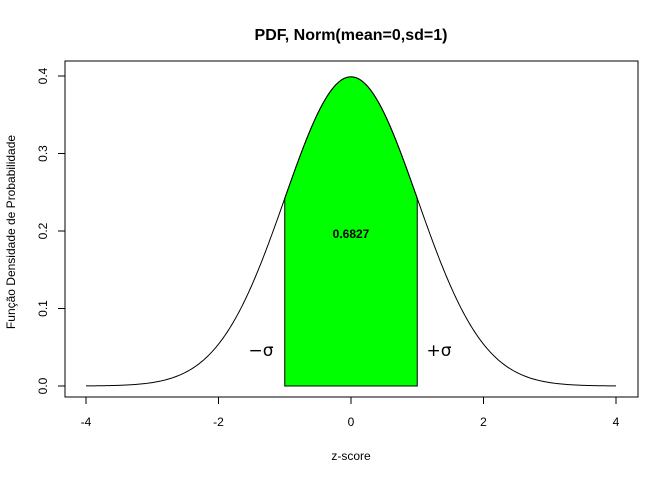 Image resolution: width=672 pixels, height=480 pixels. Describe the element at coordinates (218, 422) in the screenshot. I see `x-tick-label: -2` at that location.